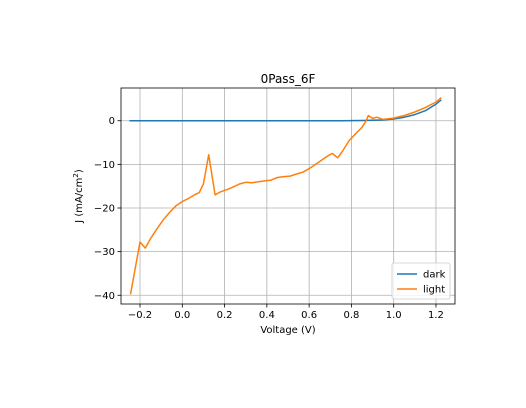  I want to click on x-tick-label: 0.0, so click(182, 315).